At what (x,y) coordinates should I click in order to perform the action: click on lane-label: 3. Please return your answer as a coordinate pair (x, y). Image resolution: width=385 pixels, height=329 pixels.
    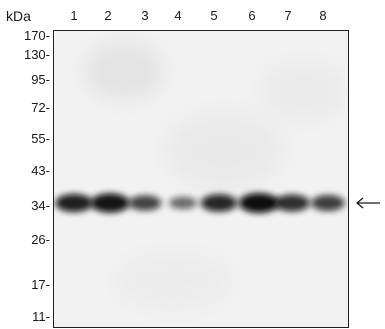
    Looking at the image, I should click on (145, 15).